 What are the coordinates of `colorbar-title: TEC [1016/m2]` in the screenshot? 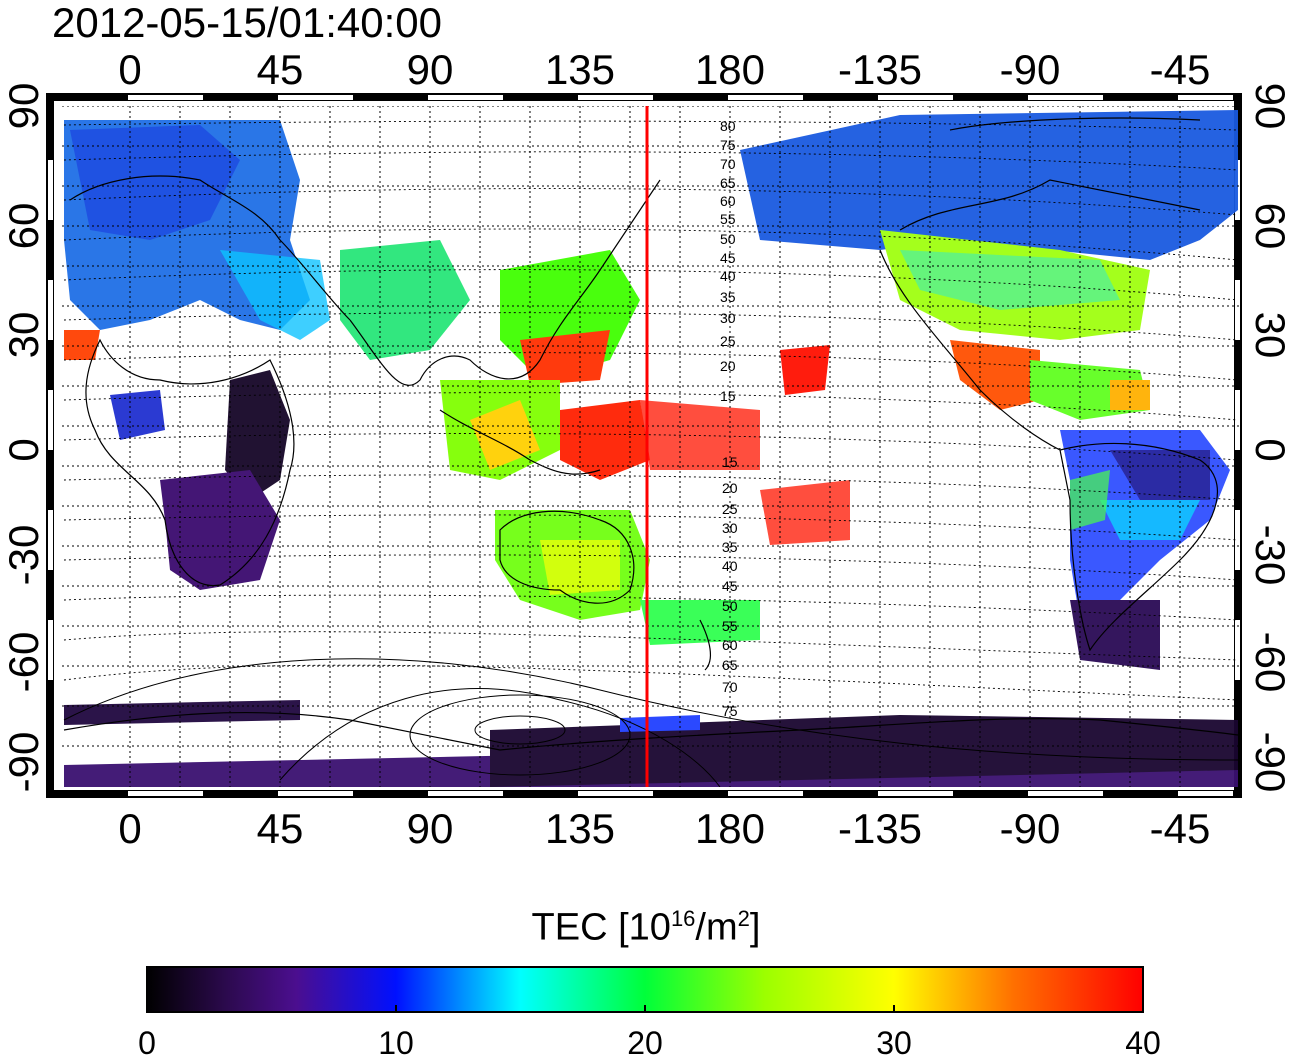 It's located at (646, 928).